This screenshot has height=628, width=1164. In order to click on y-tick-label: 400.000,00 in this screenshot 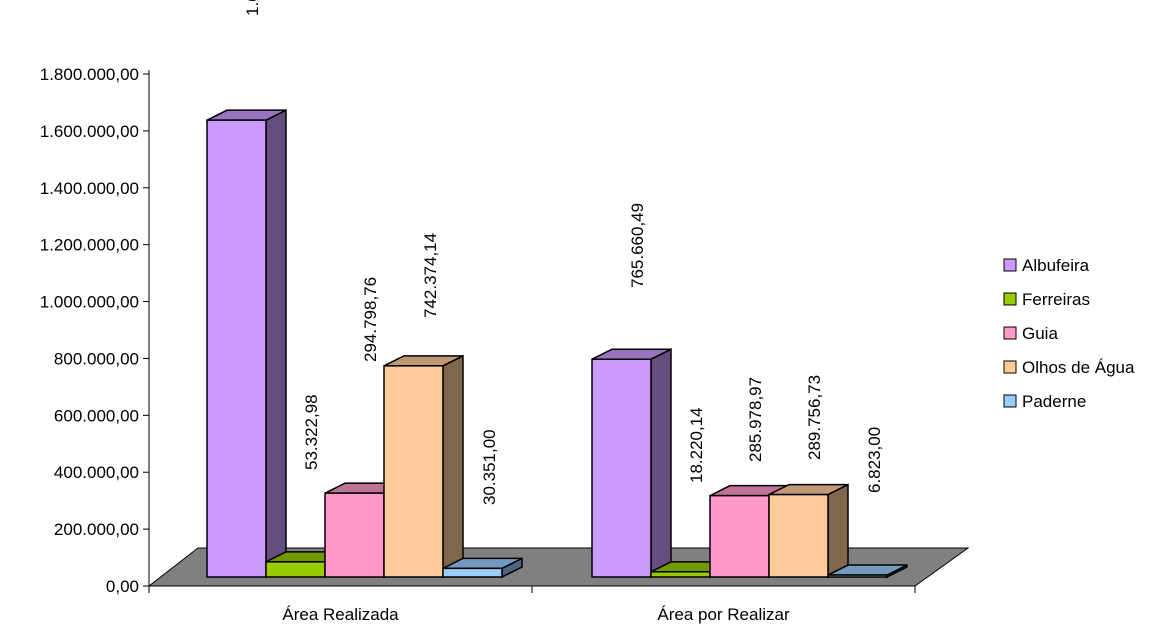, I will do `click(96, 472)`.